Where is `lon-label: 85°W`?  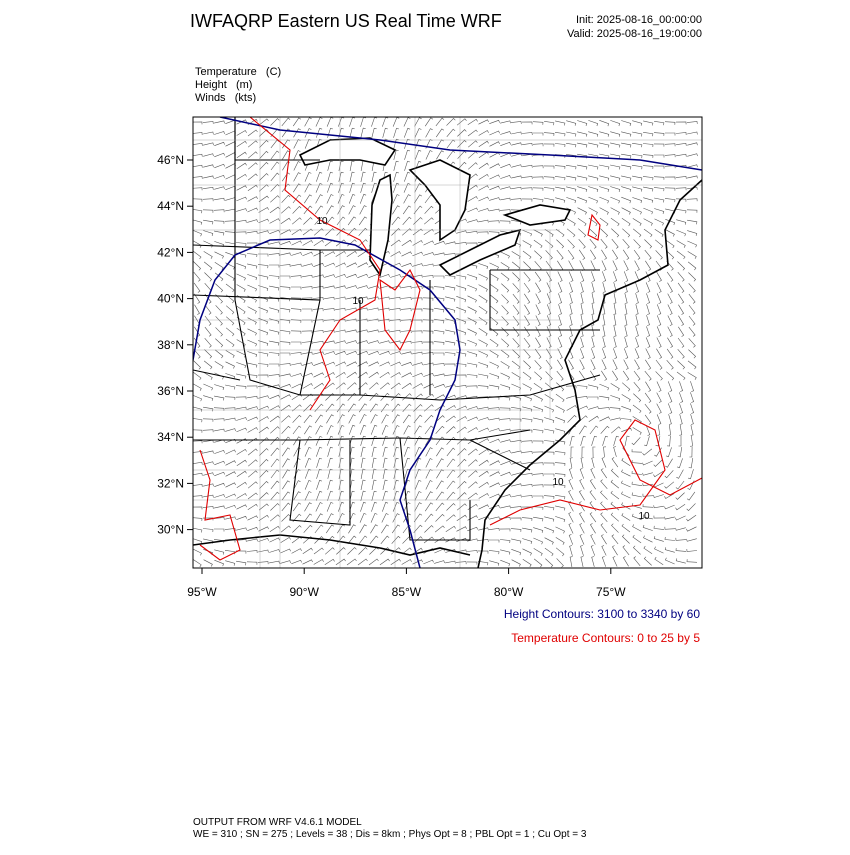
lon-label: 85°W is located at coordinates (407, 592).